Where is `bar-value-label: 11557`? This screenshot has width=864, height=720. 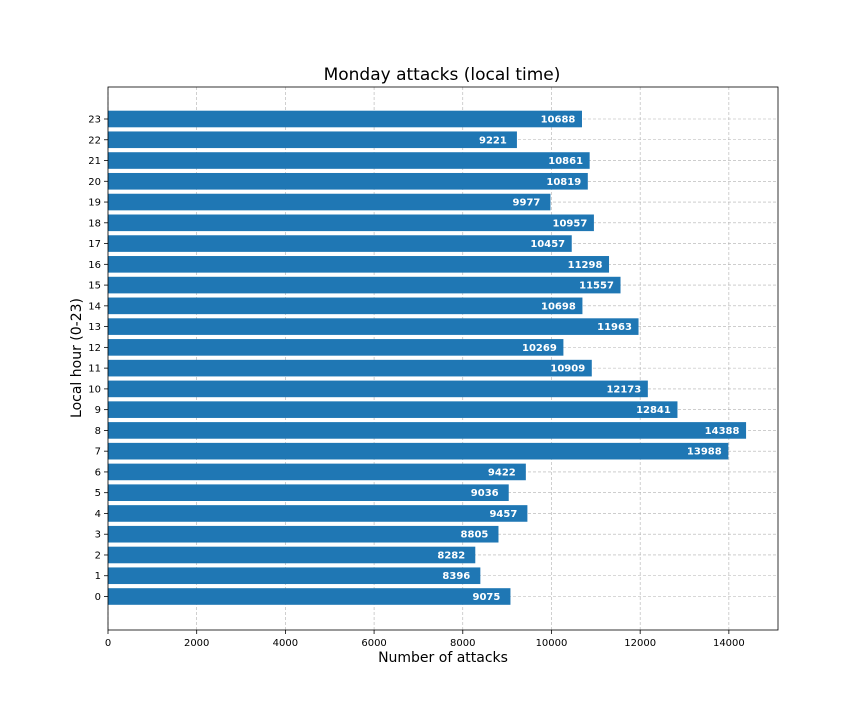
bar-value-label: 11557 is located at coordinates (596, 286).